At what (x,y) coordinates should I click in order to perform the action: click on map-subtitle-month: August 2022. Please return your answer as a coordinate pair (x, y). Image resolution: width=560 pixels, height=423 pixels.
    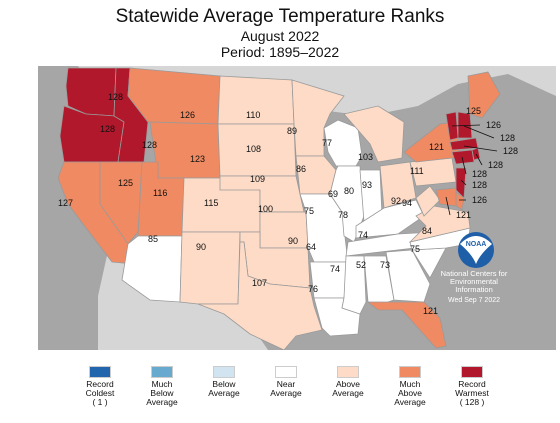
    Looking at the image, I should click on (280, 36).